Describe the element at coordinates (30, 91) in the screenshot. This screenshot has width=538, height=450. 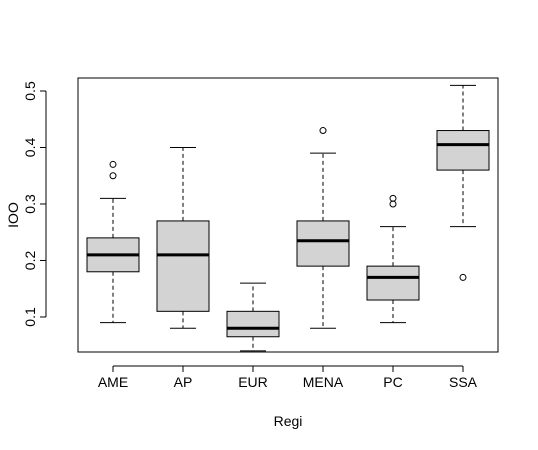
I see `y-tick-label: 0.5` at that location.